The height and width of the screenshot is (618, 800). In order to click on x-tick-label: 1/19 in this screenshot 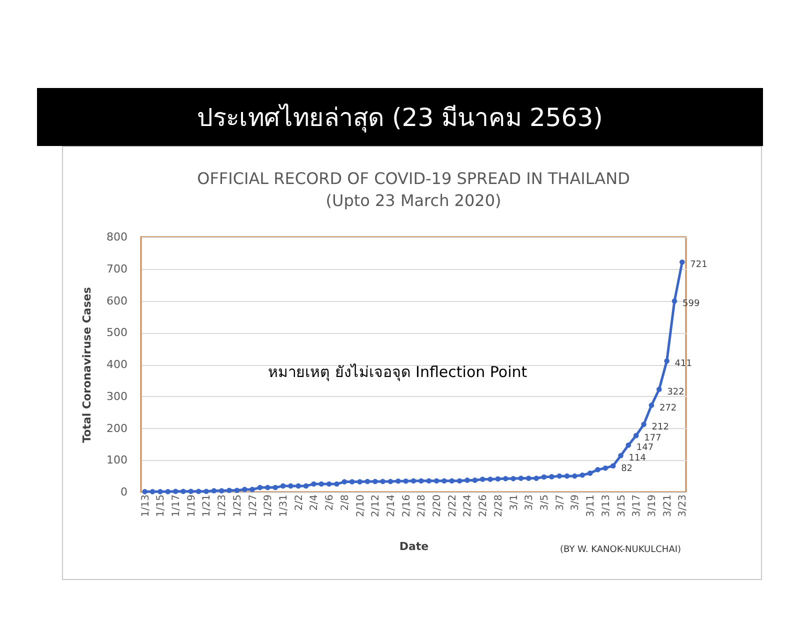, I will do `click(192, 505)`.